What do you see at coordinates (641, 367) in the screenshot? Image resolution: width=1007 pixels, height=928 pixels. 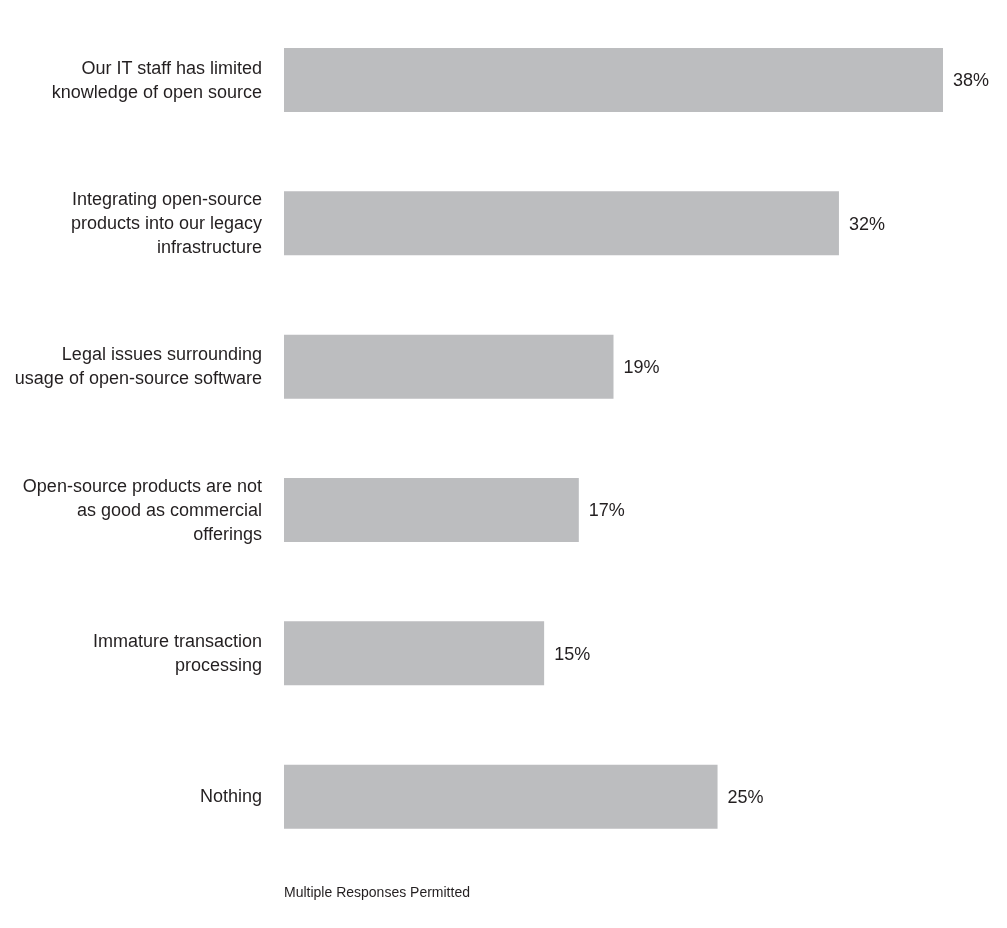 I see `data-label: 19%` at bounding box center [641, 367].